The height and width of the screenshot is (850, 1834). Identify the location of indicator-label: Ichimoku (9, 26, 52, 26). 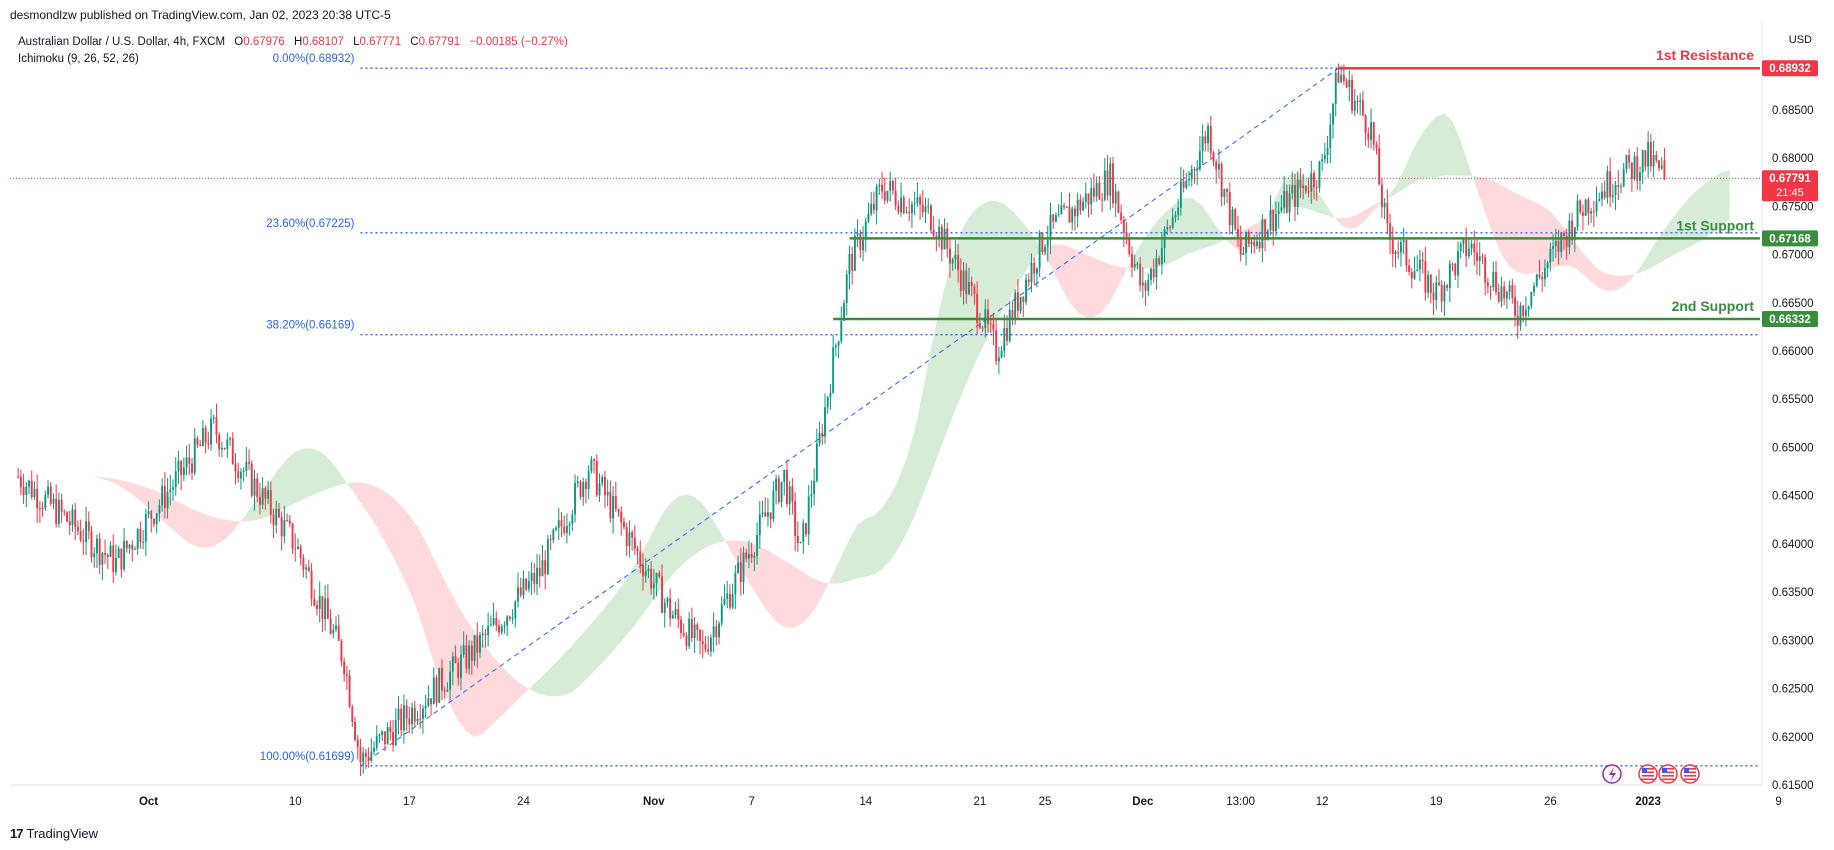
(78, 59).